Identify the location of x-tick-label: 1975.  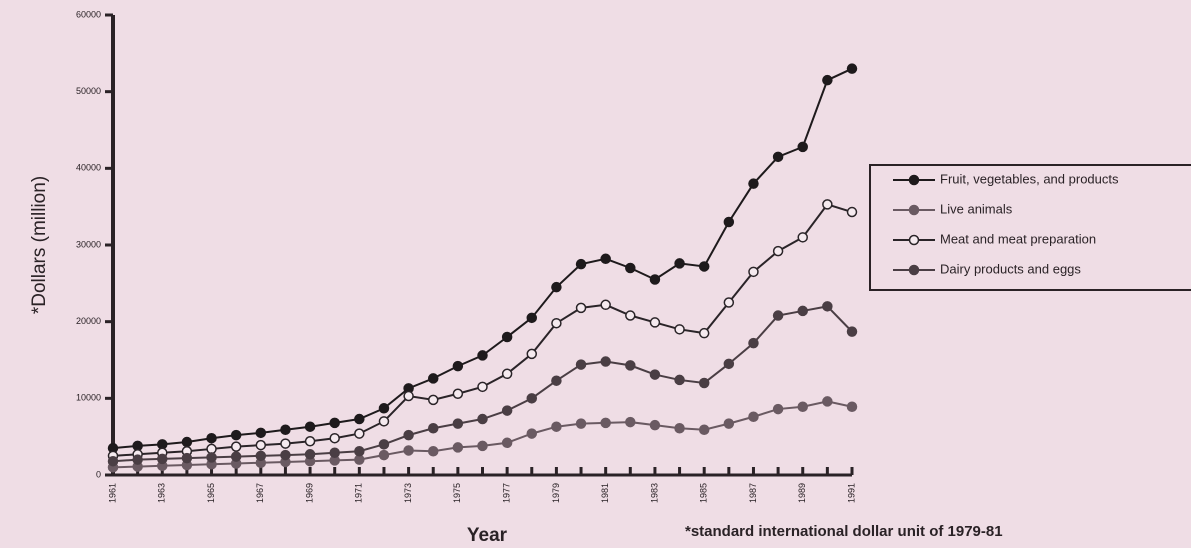
(457, 493).